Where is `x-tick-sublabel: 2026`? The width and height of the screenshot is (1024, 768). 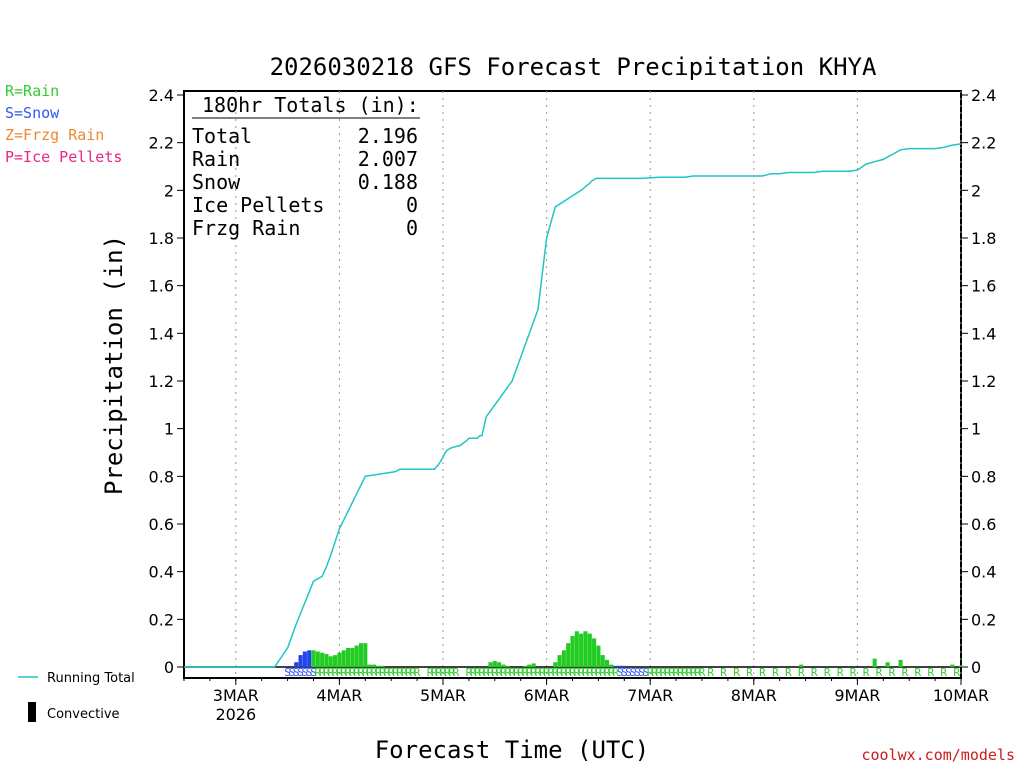 x-tick-sublabel: 2026 is located at coordinates (235, 714).